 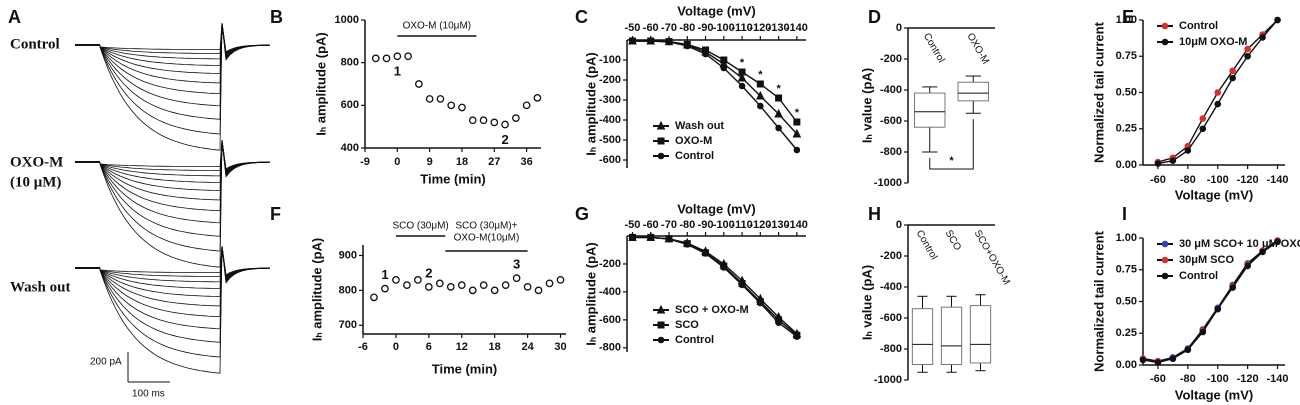 I want to click on y-axis-label: Normalized tail current, so click(x=1098, y=301).